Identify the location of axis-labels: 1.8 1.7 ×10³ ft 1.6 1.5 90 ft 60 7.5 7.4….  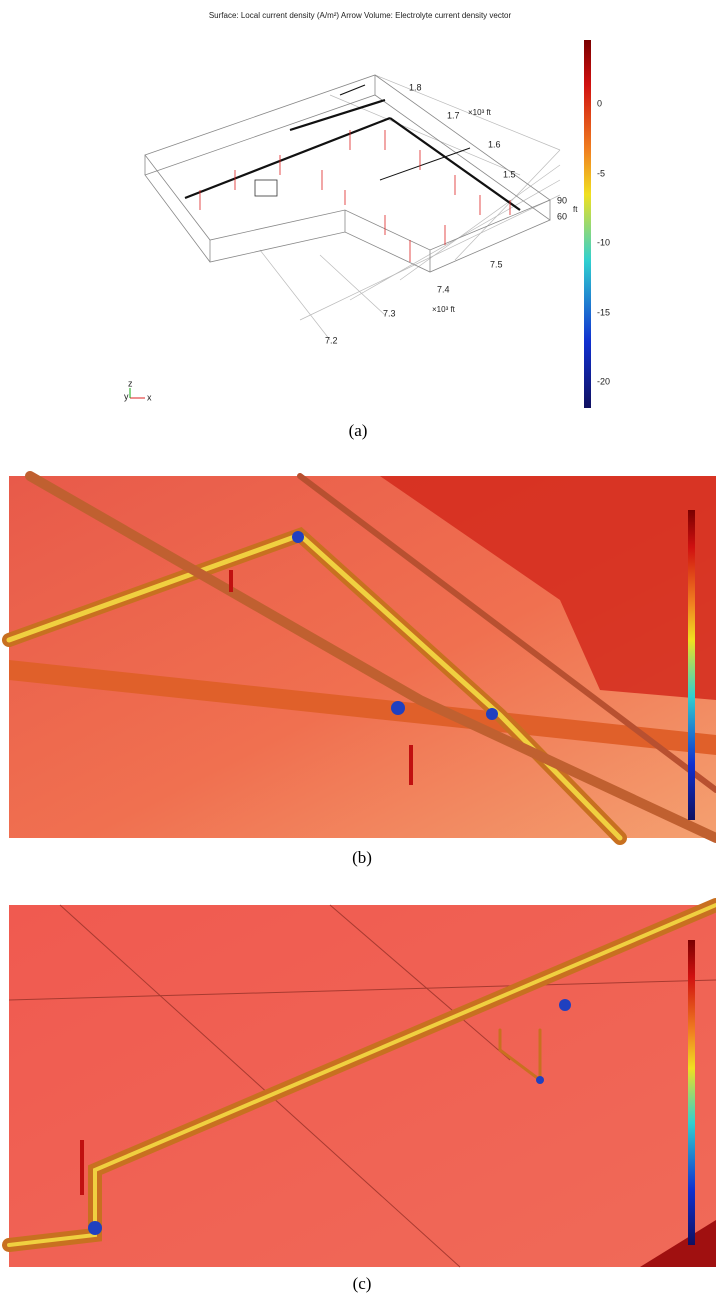
(451, 213).